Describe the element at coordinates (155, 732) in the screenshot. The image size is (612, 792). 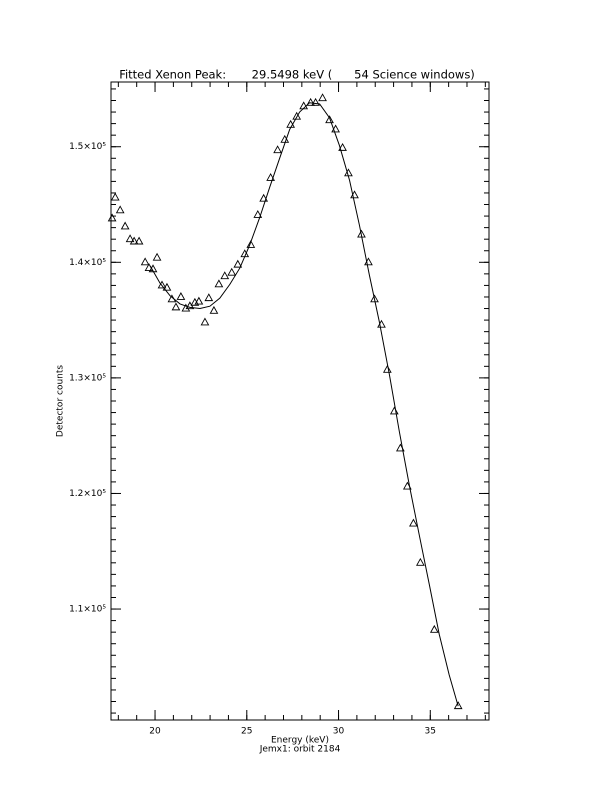
I see `x-tick-label: 20` at that location.